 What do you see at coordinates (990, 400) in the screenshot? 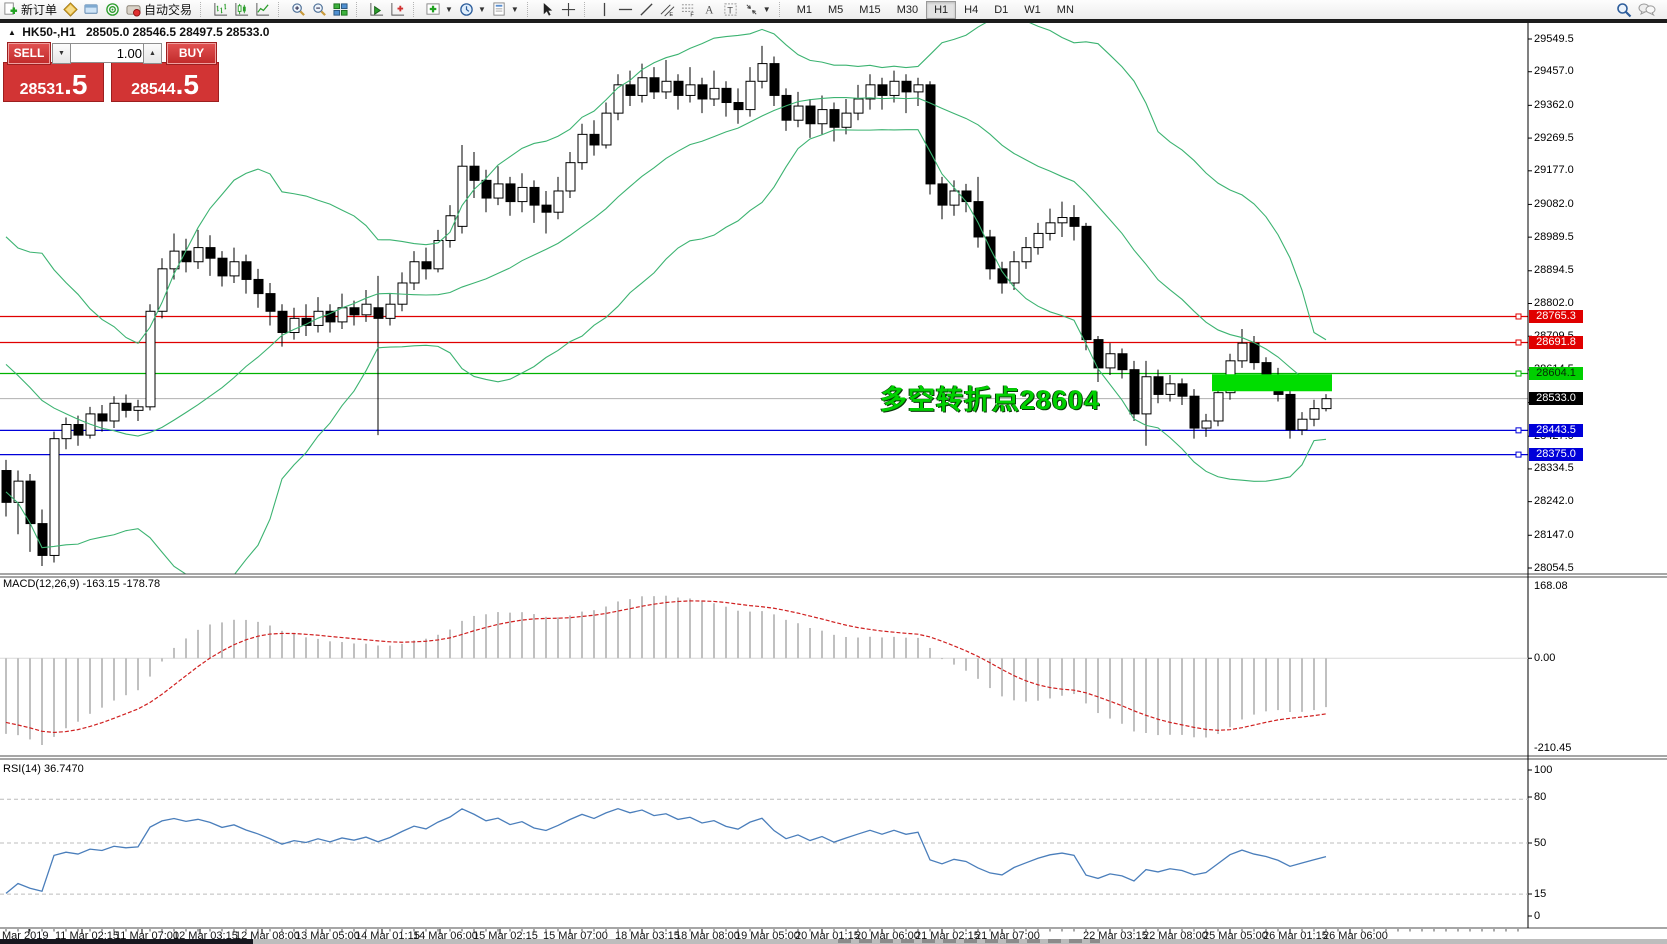
I see `chart-annotation-text: 多空转折点28604` at bounding box center [990, 400].